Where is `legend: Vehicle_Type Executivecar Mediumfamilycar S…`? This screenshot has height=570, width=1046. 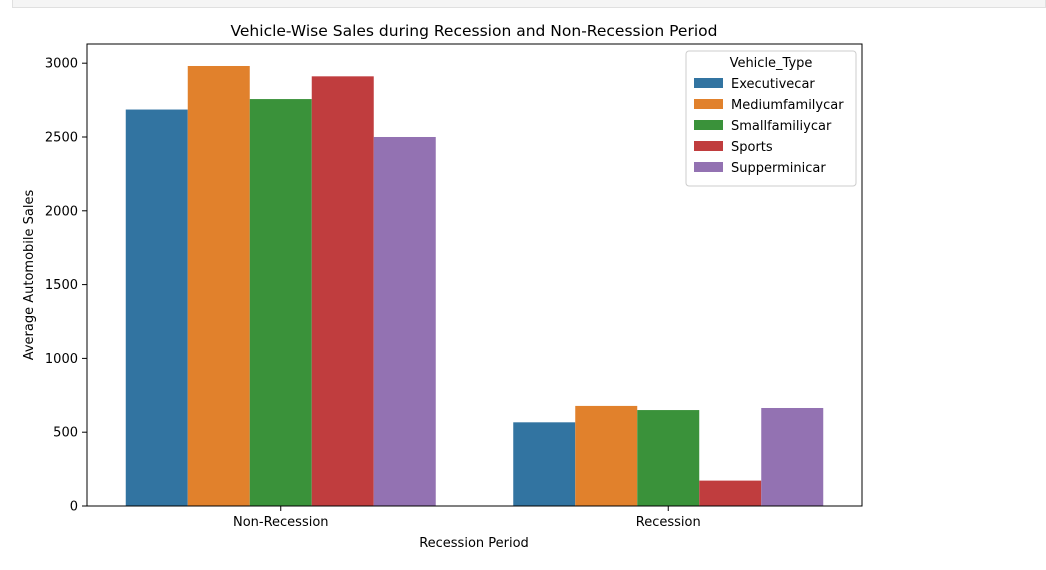
legend: Vehicle_Type Executivecar Mediumfamilycar S… is located at coordinates (771, 118).